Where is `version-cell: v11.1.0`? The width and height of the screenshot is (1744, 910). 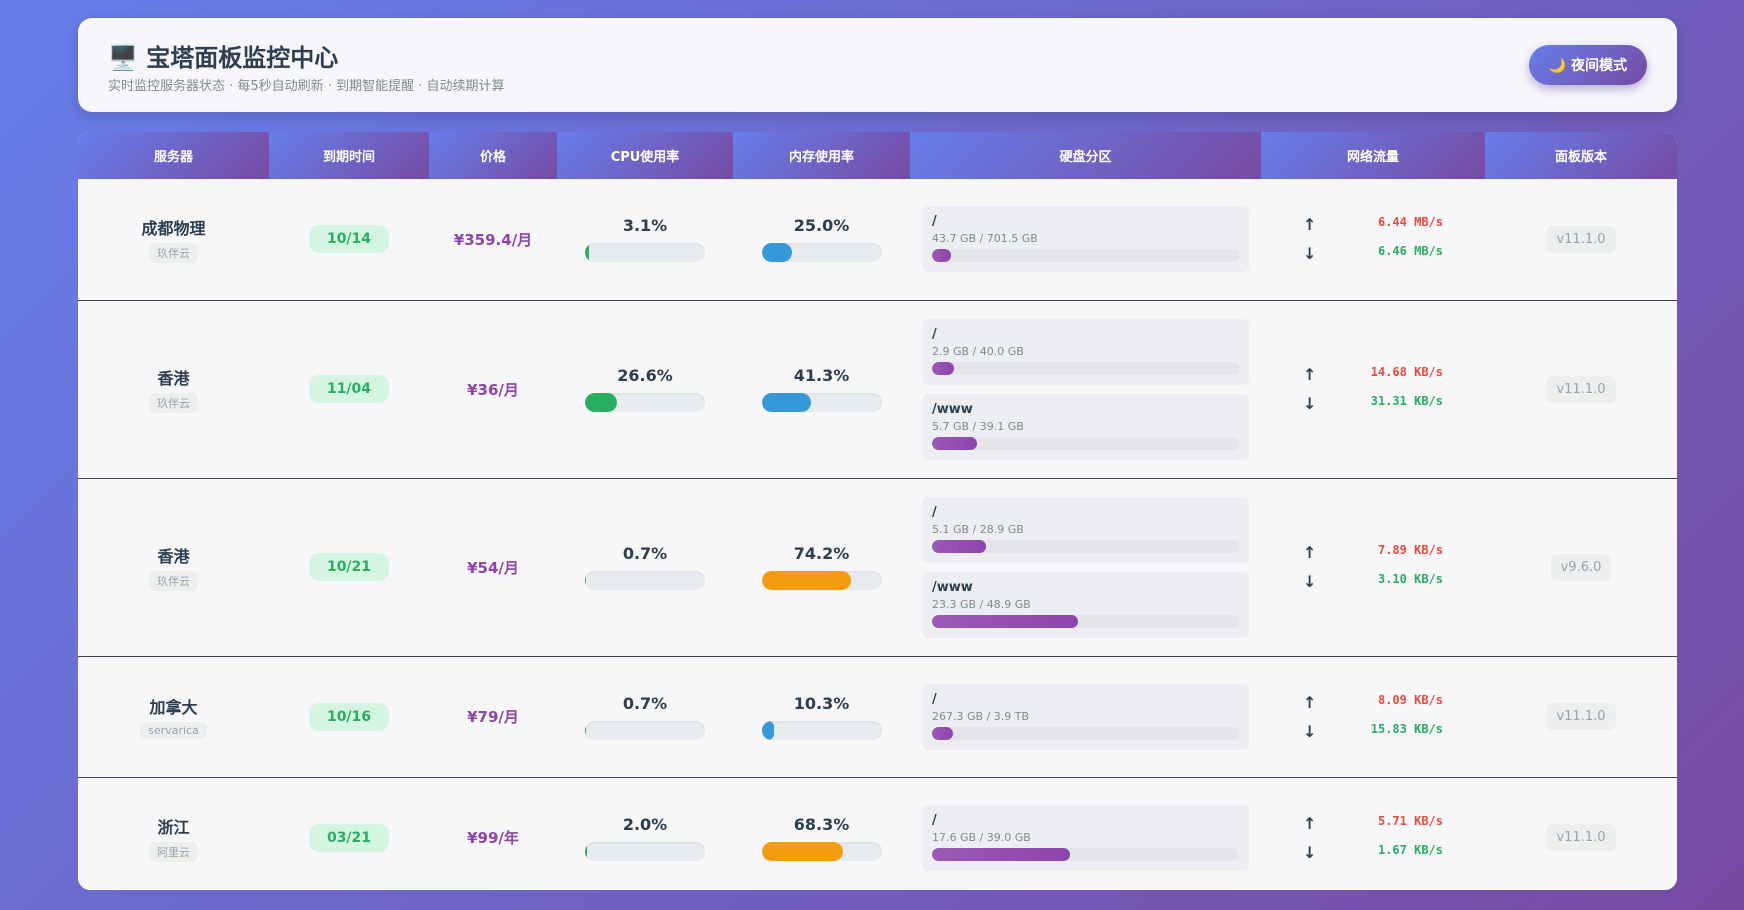
version-cell: v11.1.0 is located at coordinates (1581, 833).